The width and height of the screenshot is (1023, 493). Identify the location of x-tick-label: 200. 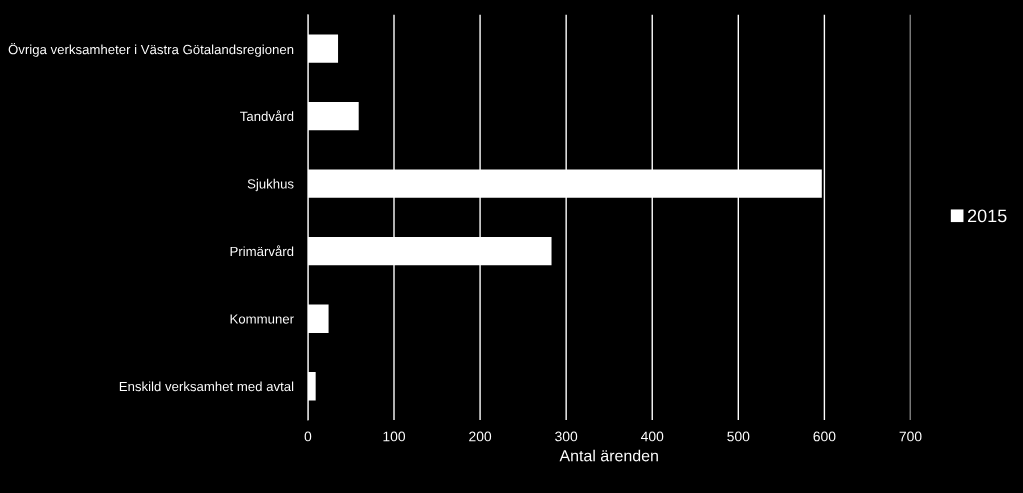
(480, 436).